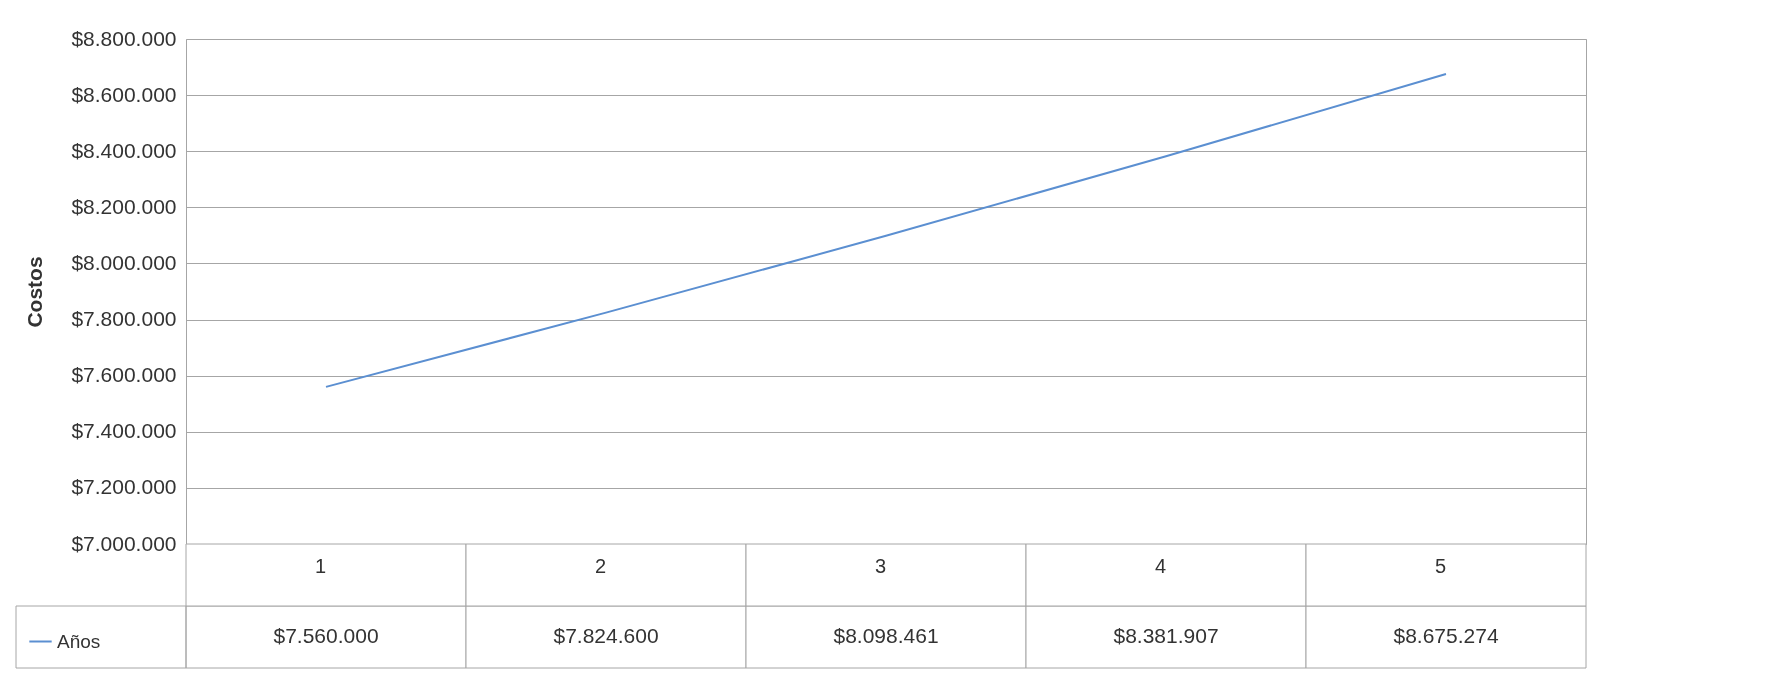 The height and width of the screenshot is (682, 1767). What do you see at coordinates (124, 206) in the screenshot?
I see `y-tick-label: $8.200.000` at bounding box center [124, 206].